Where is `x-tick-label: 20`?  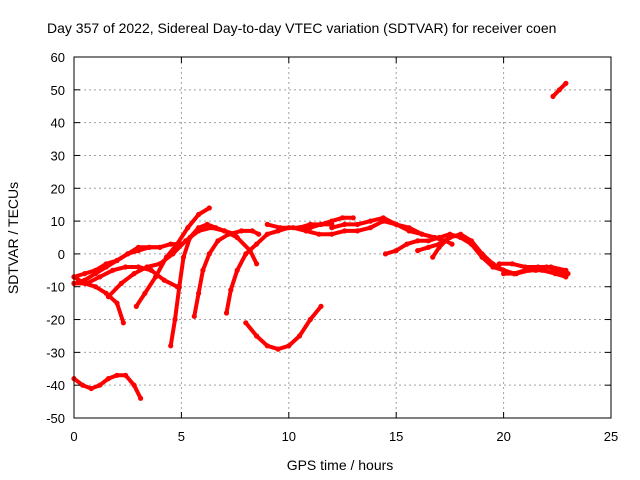 x-tick-label: 20 is located at coordinates (503, 436).